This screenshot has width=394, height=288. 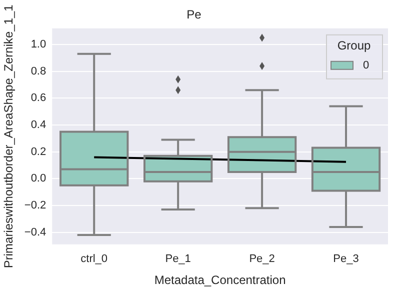 I want to click on x-tick-label: Pe_3, so click(x=346, y=259).